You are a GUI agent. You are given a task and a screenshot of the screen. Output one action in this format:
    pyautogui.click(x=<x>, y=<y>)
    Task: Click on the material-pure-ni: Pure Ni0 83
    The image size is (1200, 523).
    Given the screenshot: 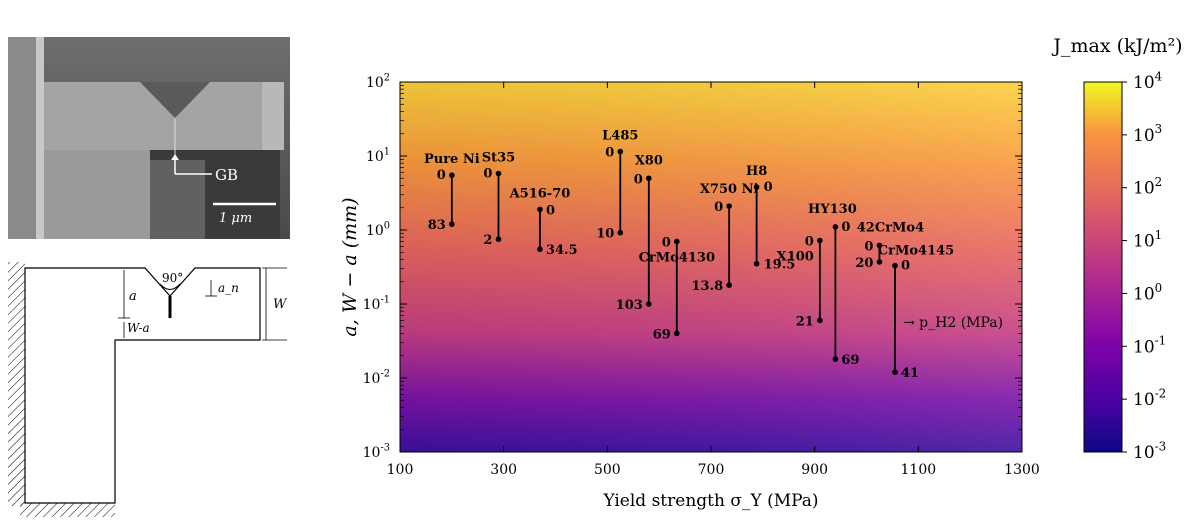 What is the action you would take?
    pyautogui.click(x=452, y=192)
    